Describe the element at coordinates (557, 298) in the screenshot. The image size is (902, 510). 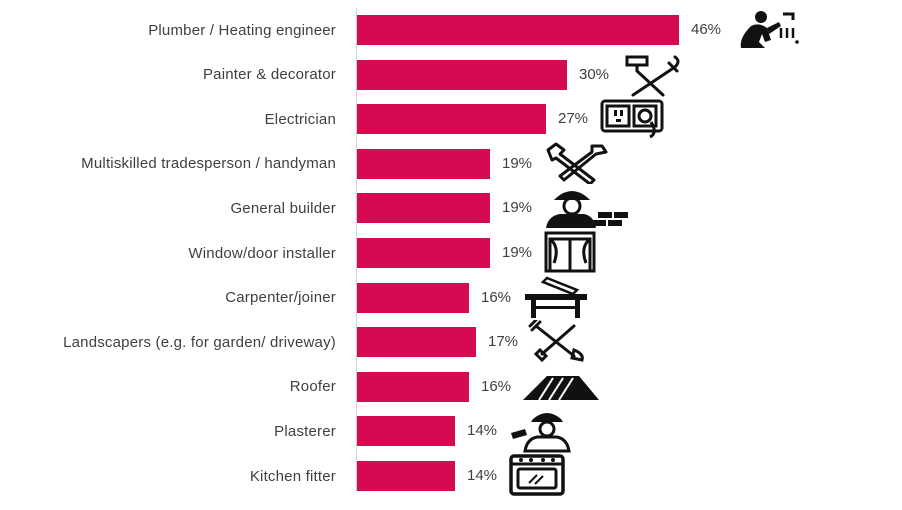
I see `saw-workbench-icon` at that location.